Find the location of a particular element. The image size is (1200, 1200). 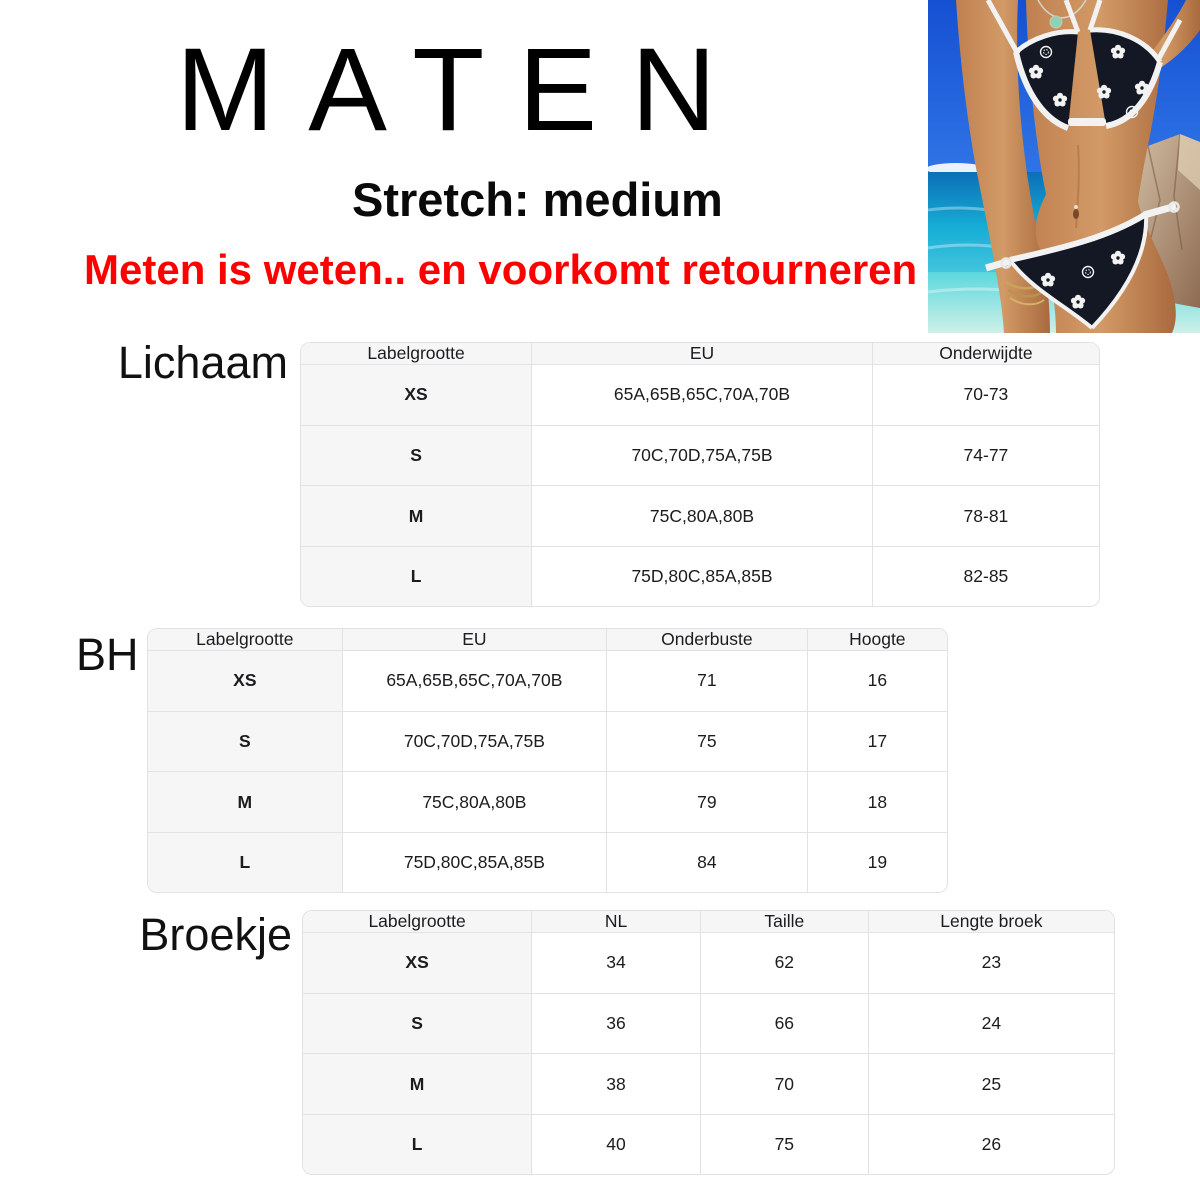

stretch-subtitle: Stretch: medium is located at coordinates (537, 199).